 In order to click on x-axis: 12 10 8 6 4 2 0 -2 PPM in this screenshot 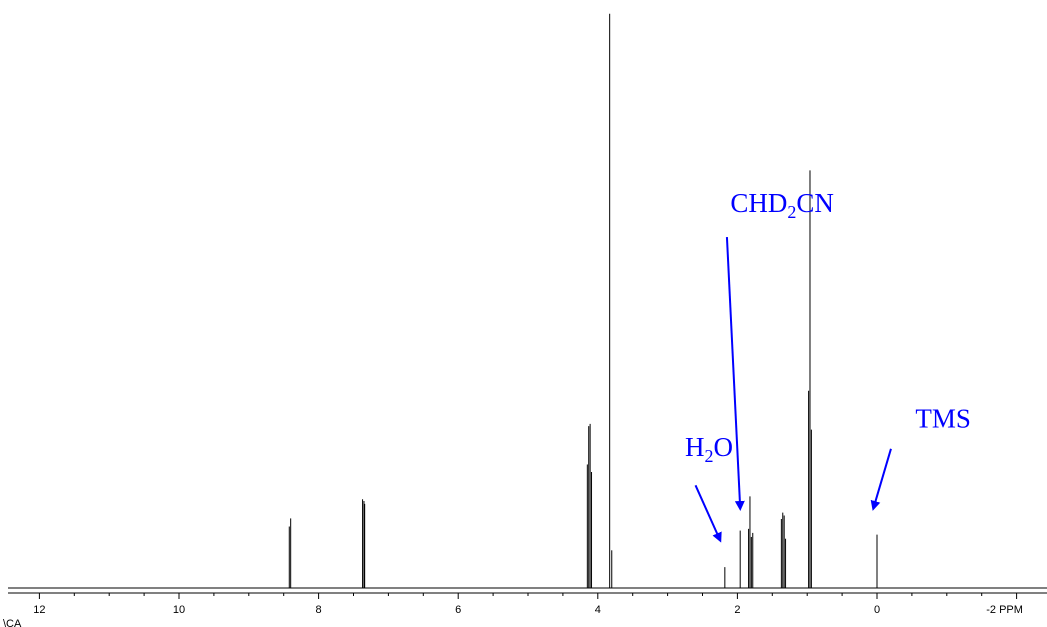, I will do `click(527, 604)`.